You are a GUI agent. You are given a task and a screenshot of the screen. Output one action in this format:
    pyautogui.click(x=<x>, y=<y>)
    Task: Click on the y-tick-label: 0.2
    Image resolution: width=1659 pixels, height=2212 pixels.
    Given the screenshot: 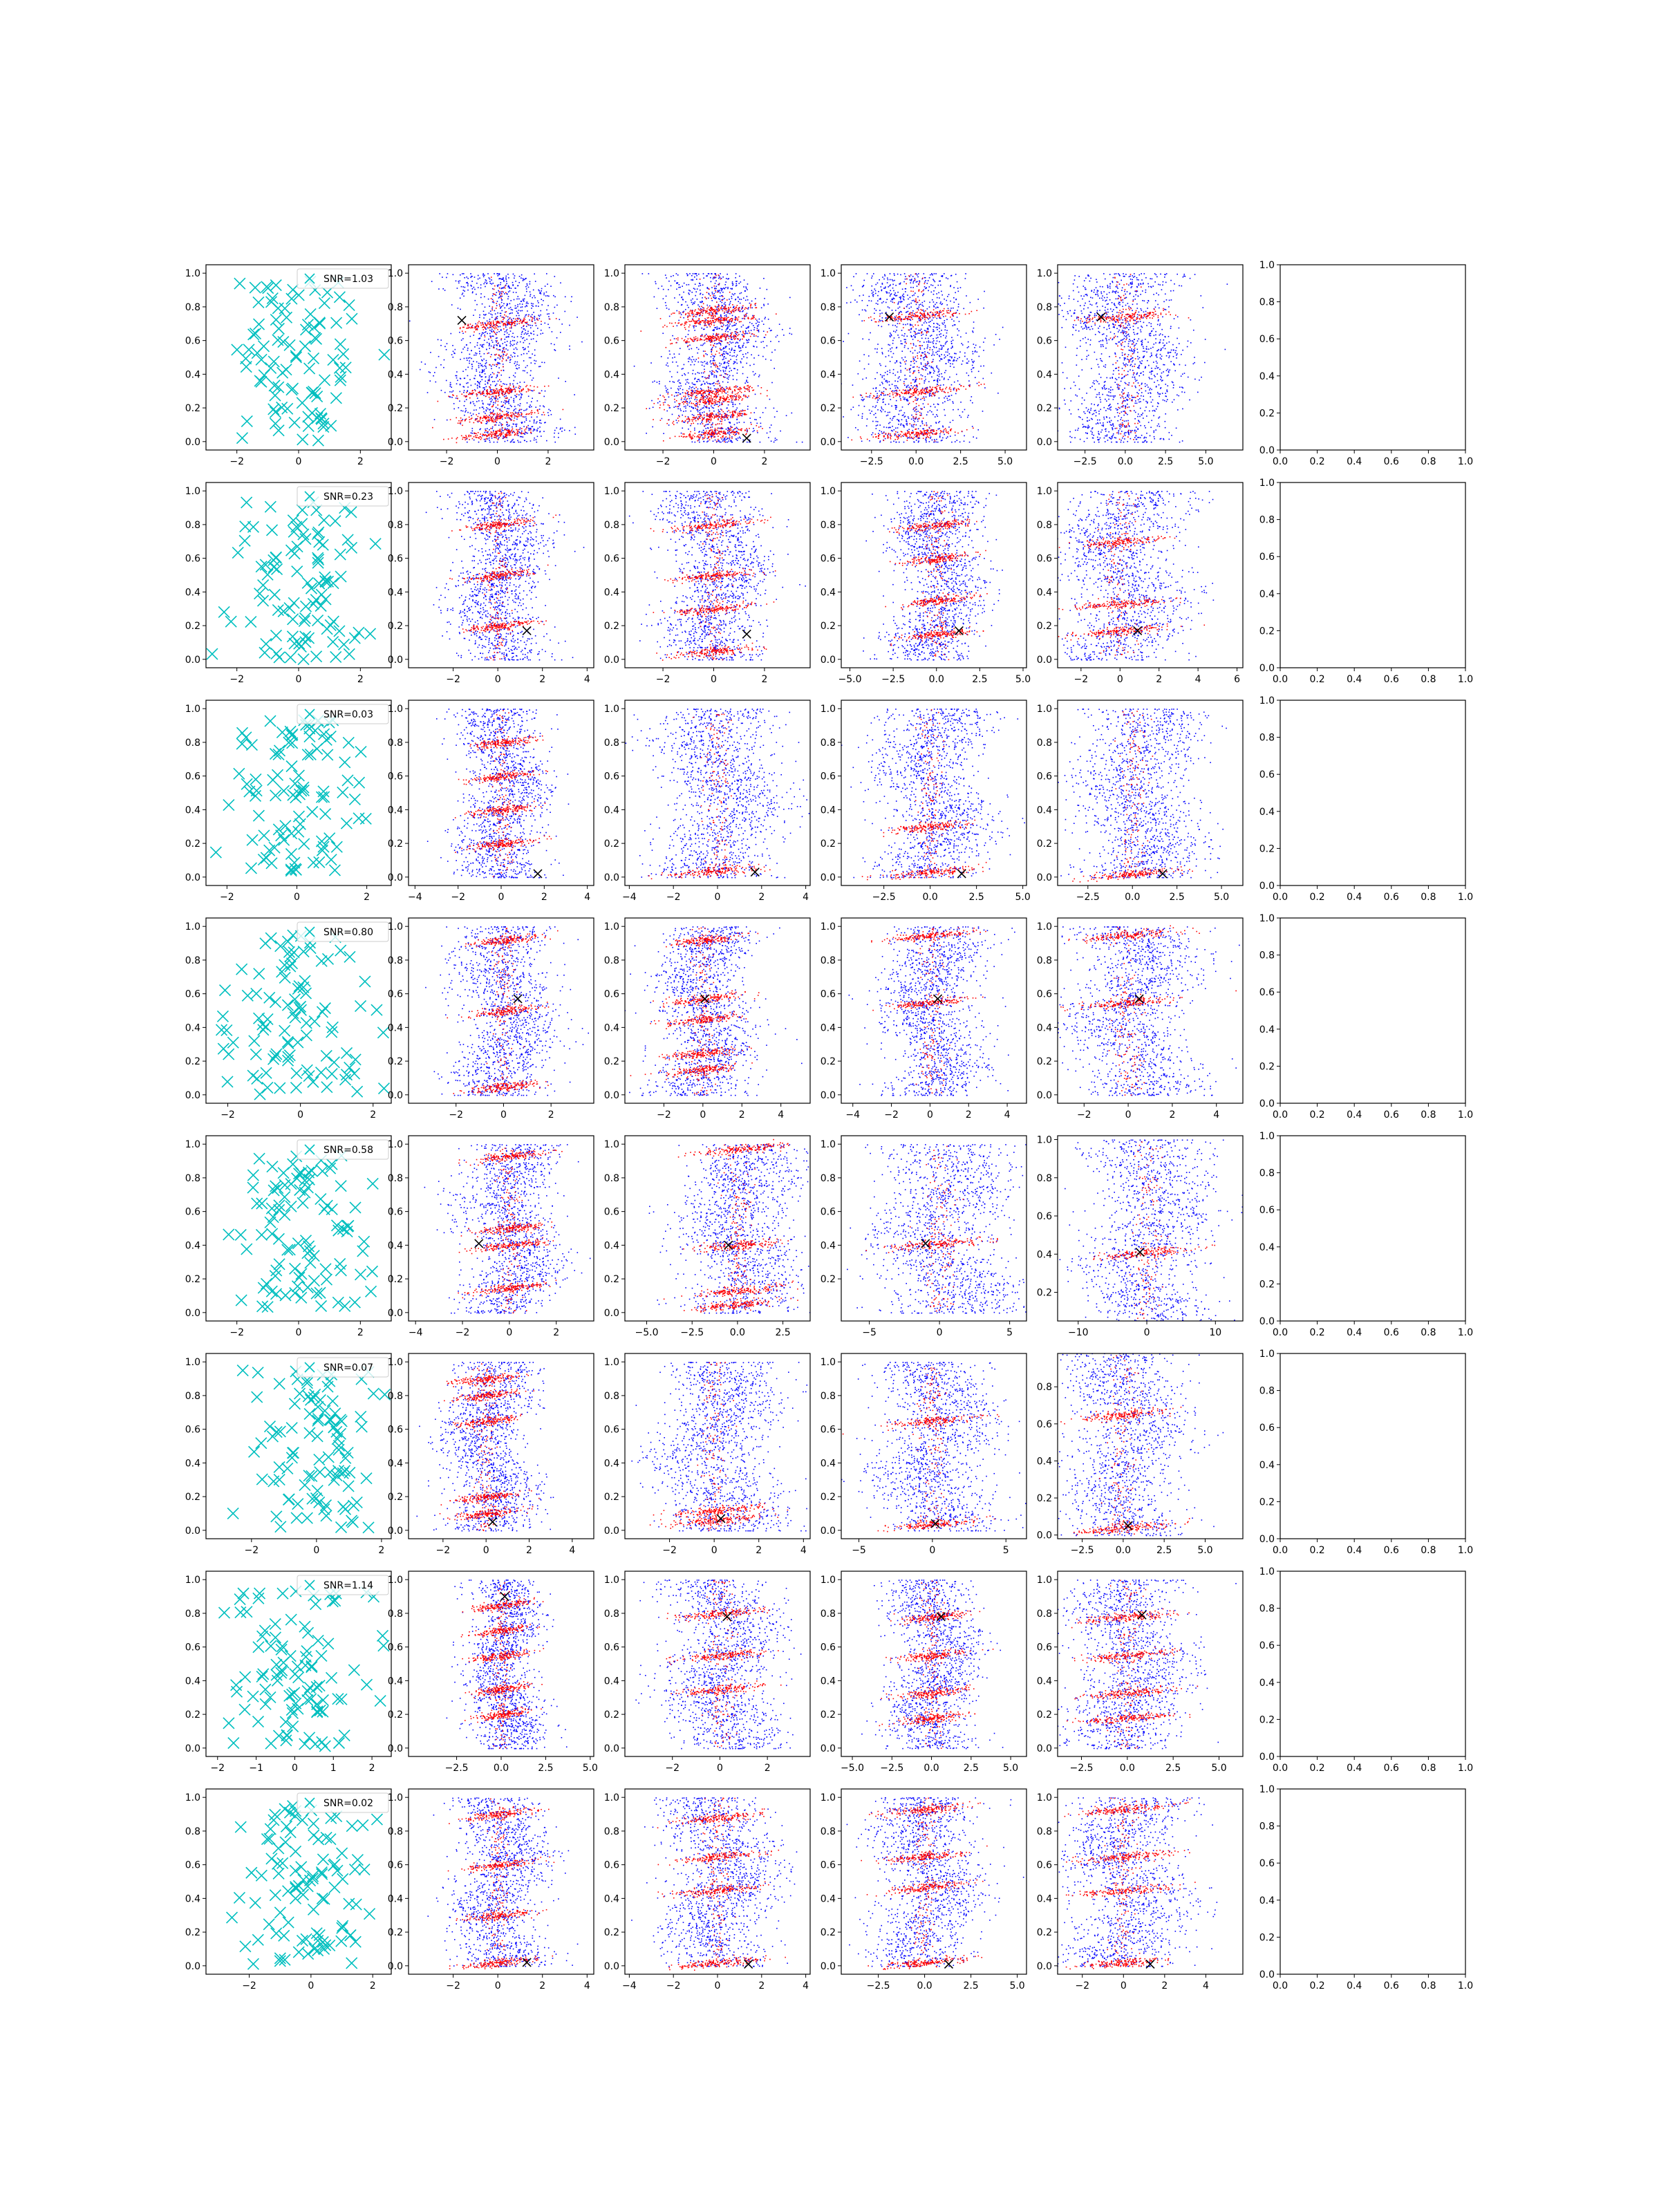 What is the action you would take?
    pyautogui.click(x=611, y=408)
    